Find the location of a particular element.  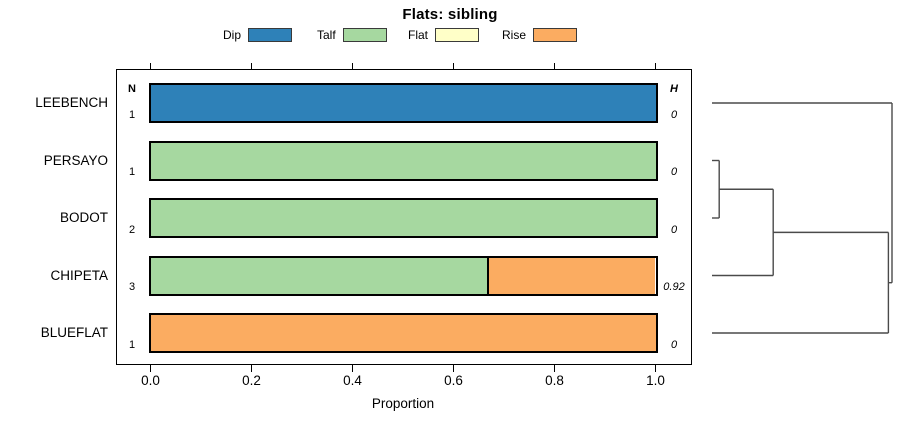

category-label-bodot: BODOT is located at coordinates (83, 217).